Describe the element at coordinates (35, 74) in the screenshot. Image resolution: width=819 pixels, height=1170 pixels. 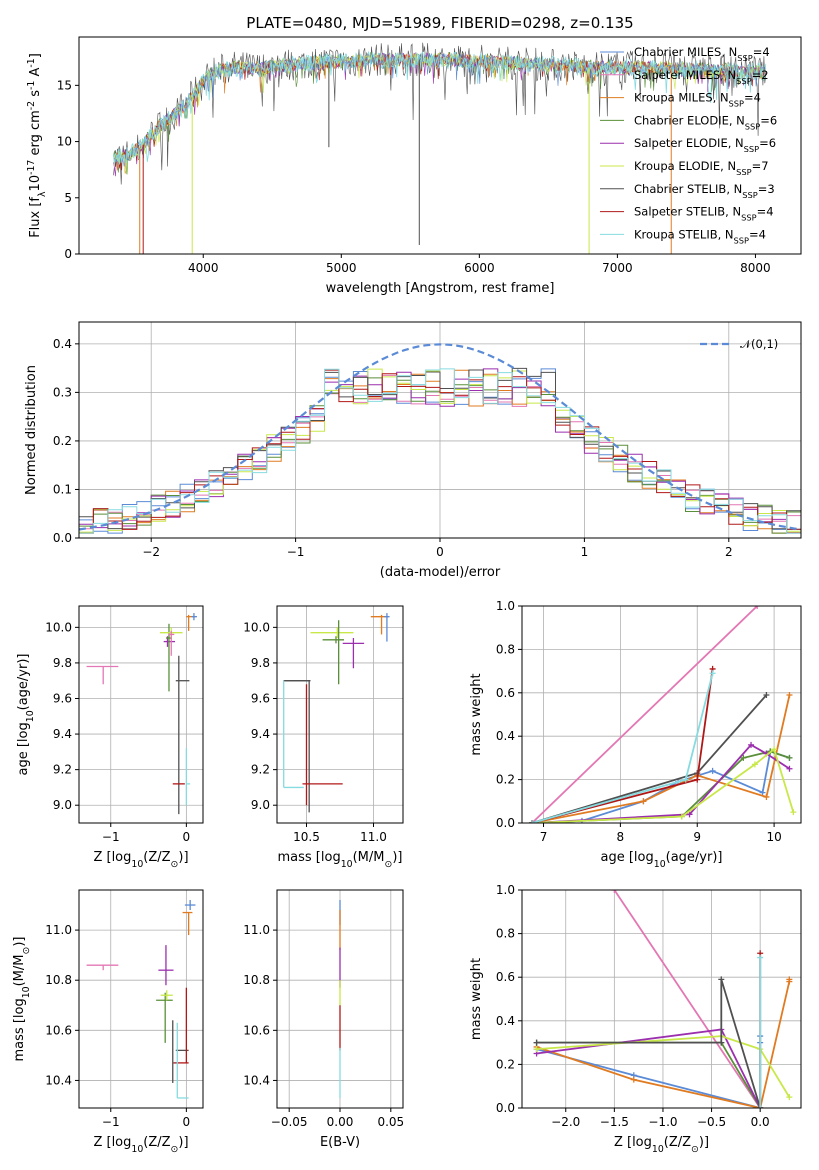
I see `label-span: A` at that location.